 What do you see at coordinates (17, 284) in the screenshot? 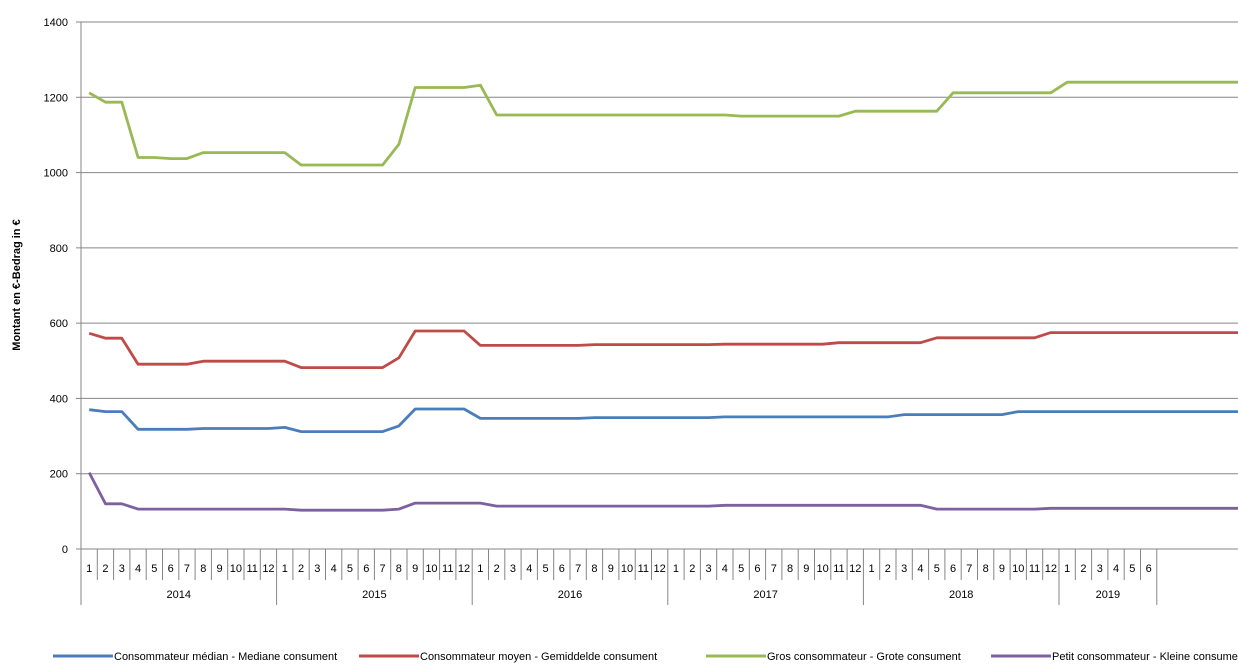
I see `y-axis-title: Montant en €-Bedrag in €` at bounding box center [17, 284].